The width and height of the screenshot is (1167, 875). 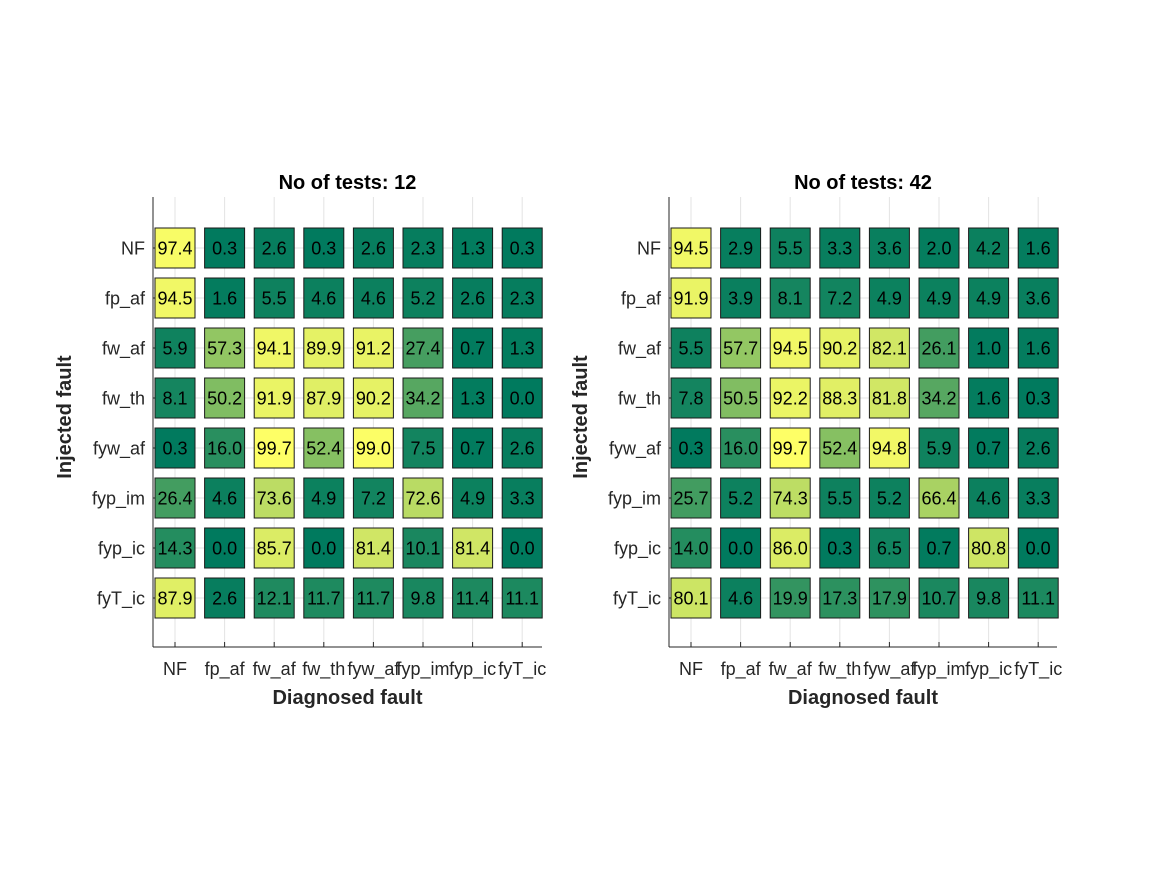 I want to click on cell-value-label: 72.6, so click(x=422, y=499).